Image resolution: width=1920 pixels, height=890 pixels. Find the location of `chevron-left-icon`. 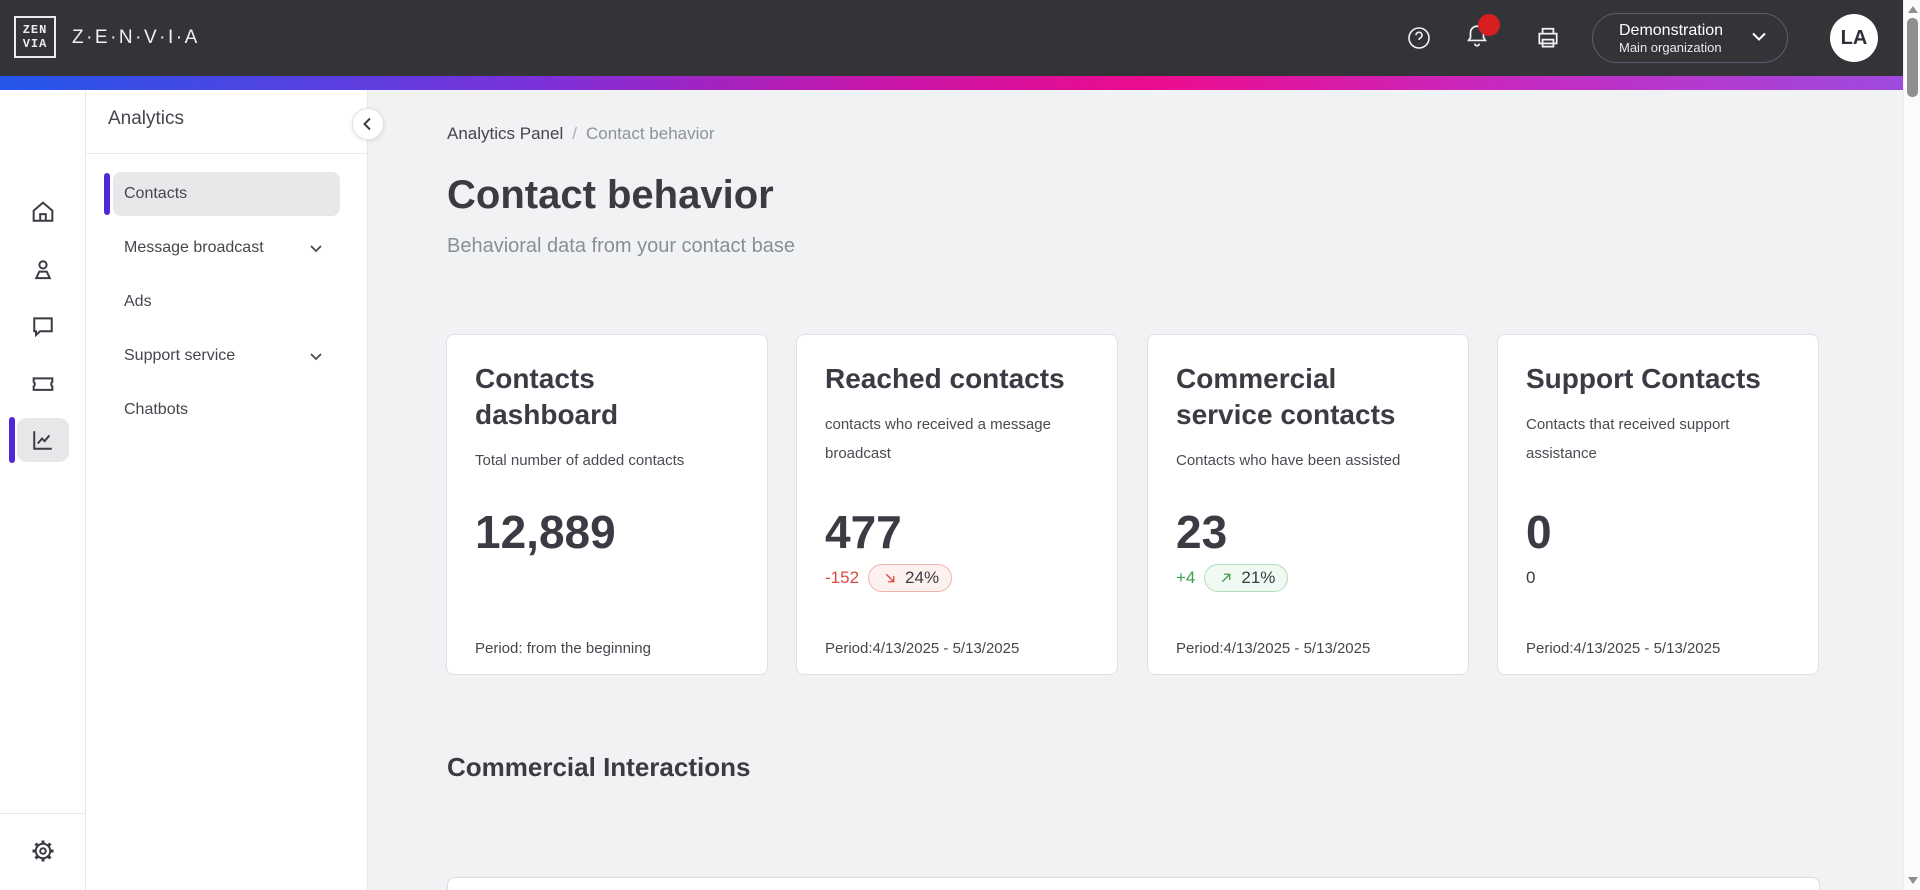

chevron-left-icon is located at coordinates (367, 124).